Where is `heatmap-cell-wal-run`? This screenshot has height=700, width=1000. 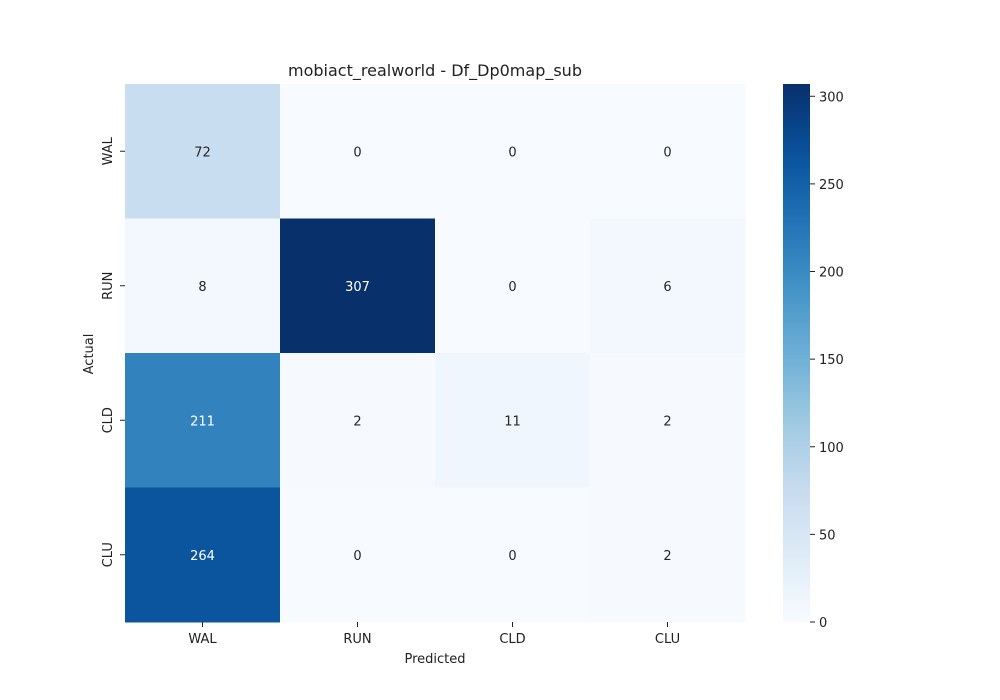
heatmap-cell-wal-run is located at coordinates (358, 151).